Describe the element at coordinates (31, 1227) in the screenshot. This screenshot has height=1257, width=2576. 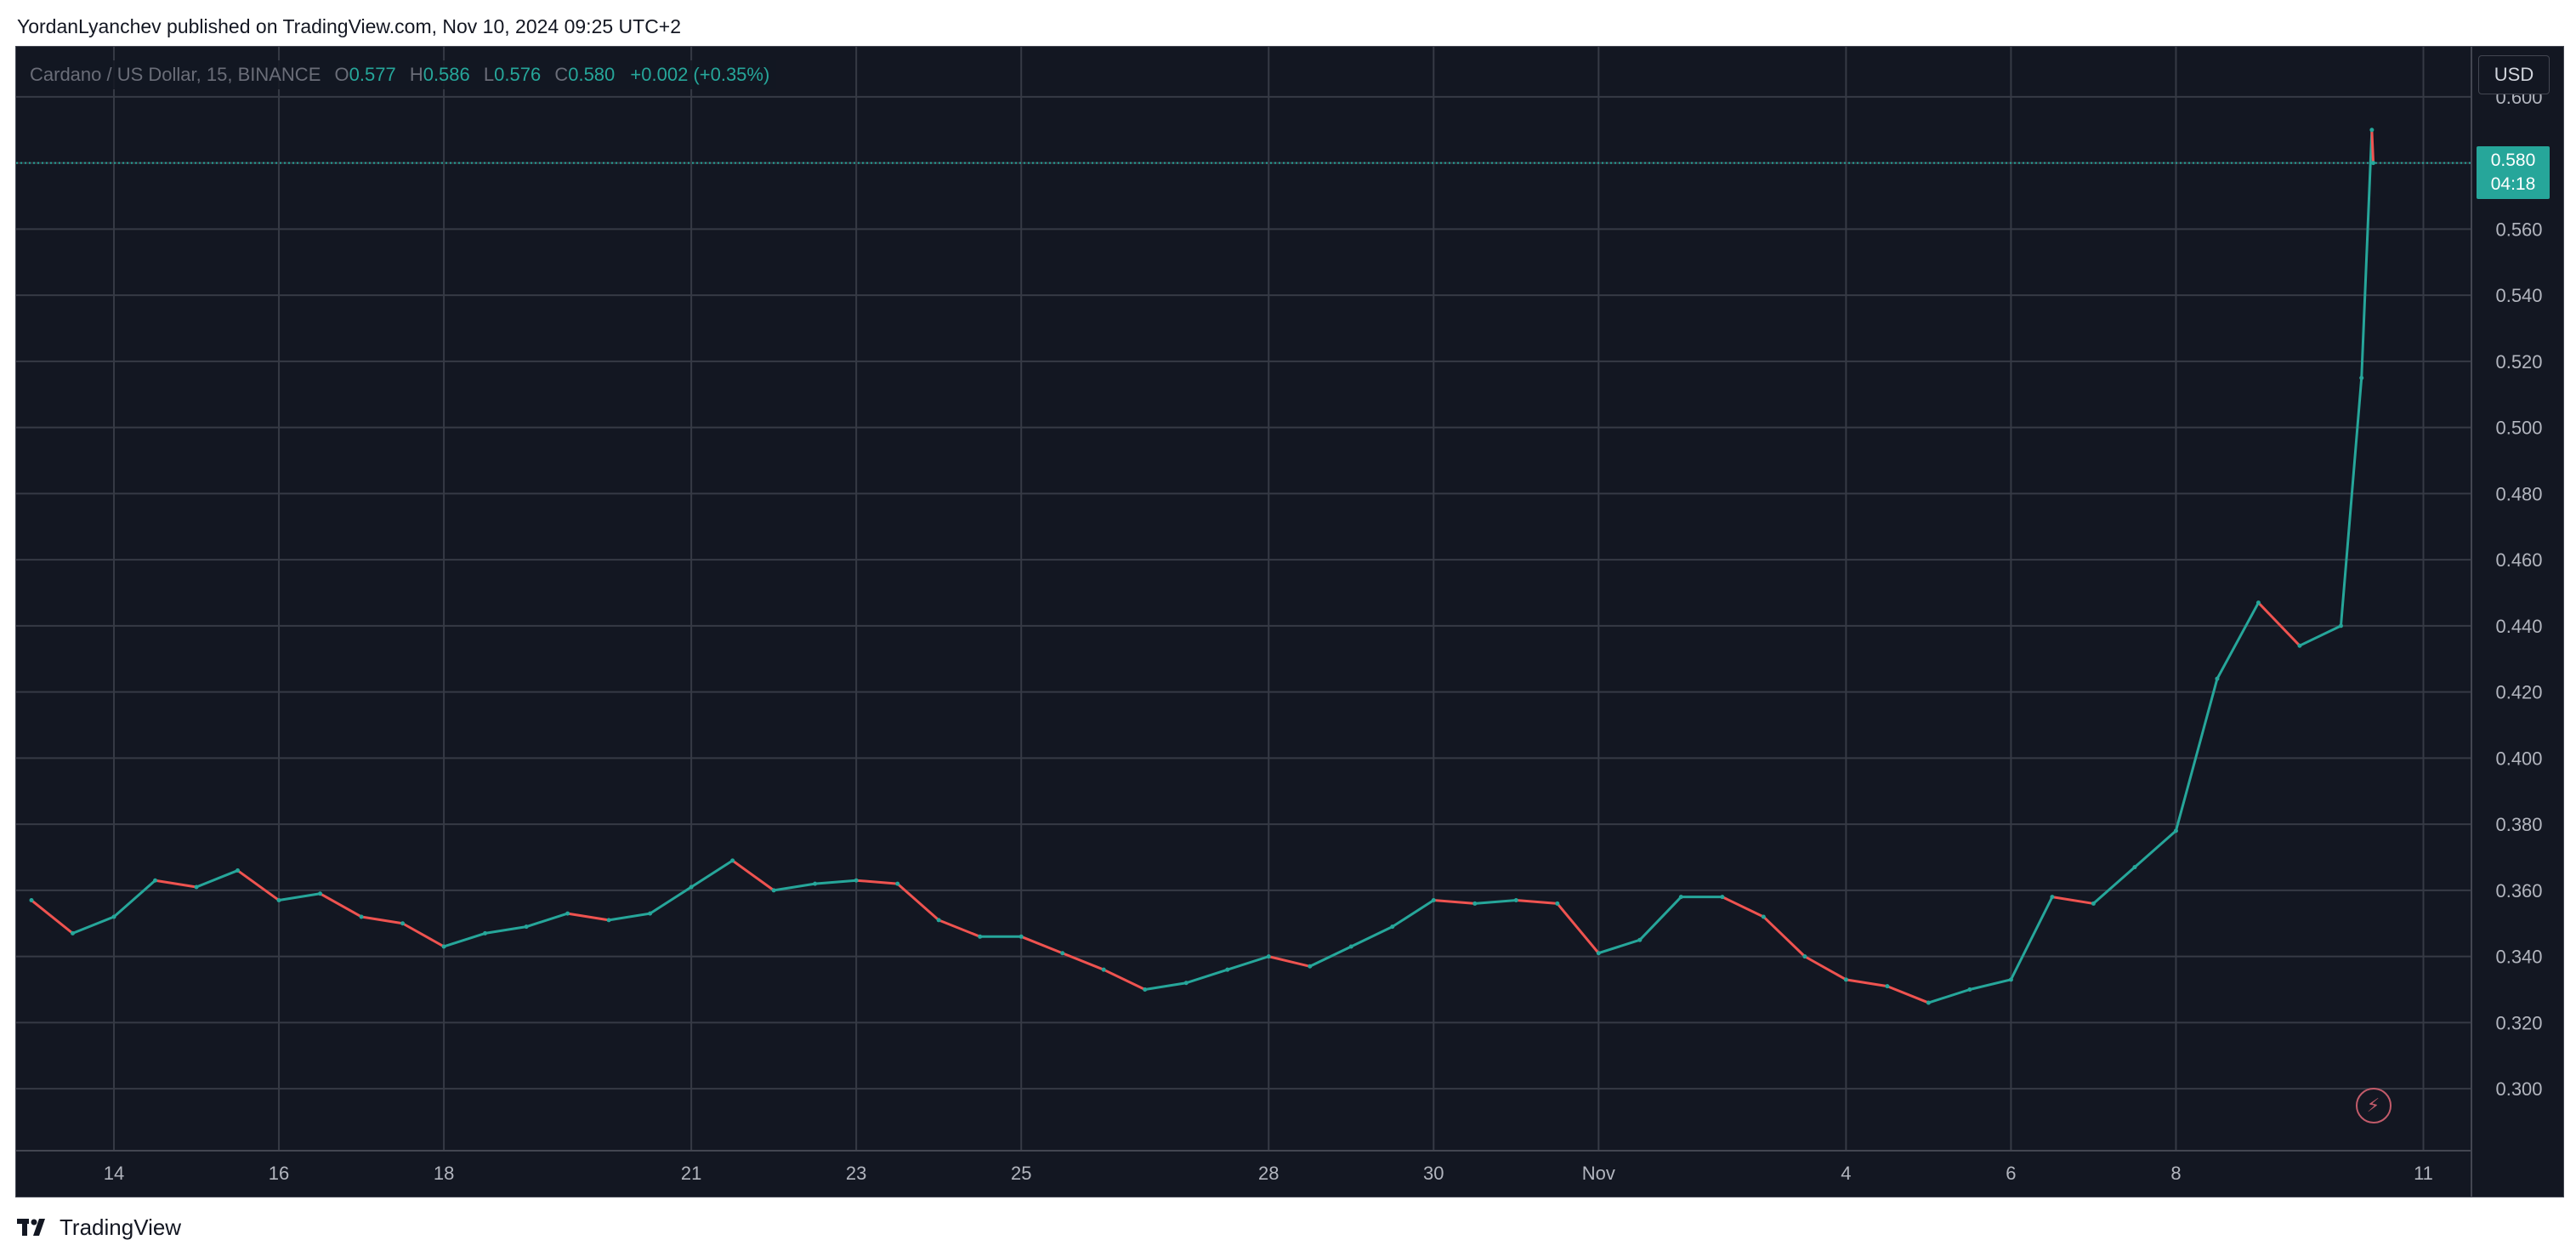
I see `tradingview-logo-icon` at that location.